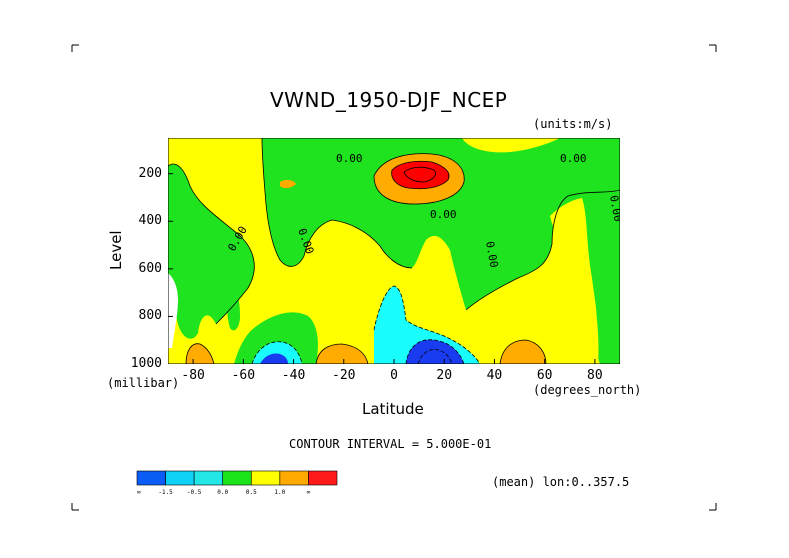 This screenshot has height=558, width=789. I want to click on y-tick-label: 1000, so click(146, 363).